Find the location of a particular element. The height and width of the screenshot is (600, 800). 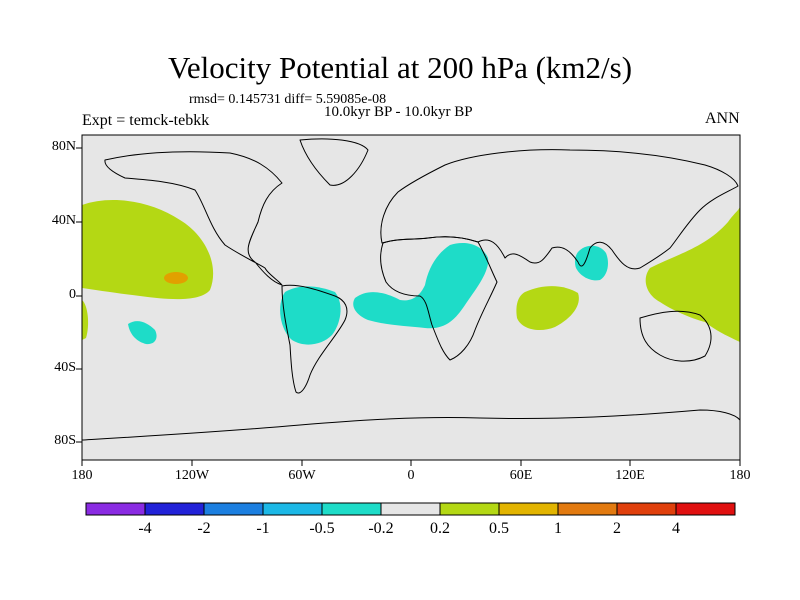

x-axis-ticks is located at coordinates (411, 463).